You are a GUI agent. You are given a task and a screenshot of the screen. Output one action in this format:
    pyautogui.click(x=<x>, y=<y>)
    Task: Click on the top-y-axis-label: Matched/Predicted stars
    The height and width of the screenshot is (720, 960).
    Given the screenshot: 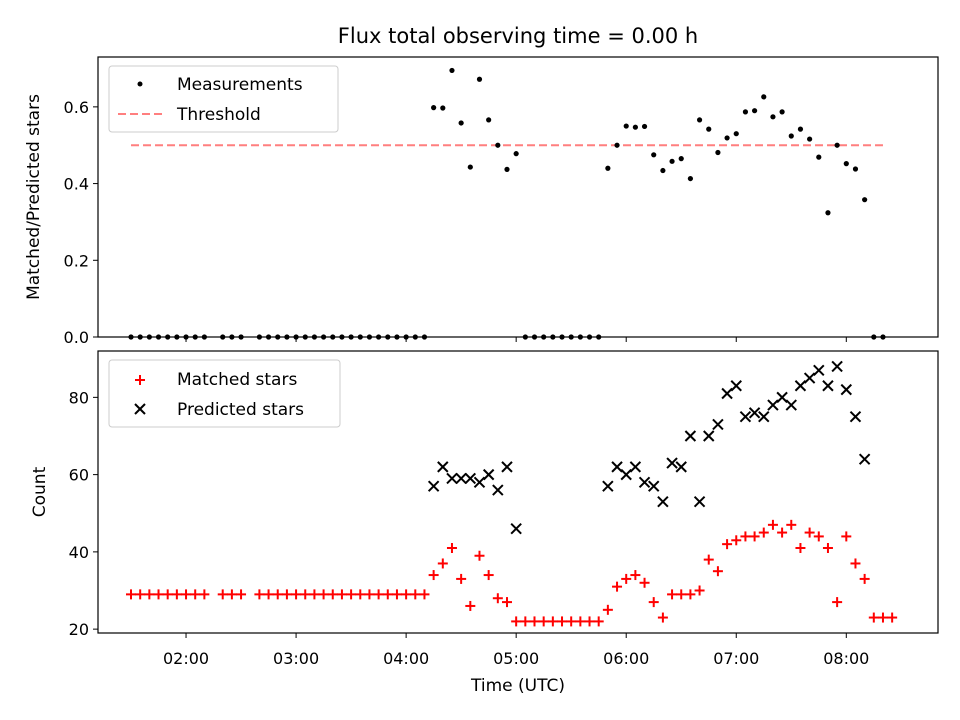 What is the action you would take?
    pyautogui.click(x=34, y=197)
    